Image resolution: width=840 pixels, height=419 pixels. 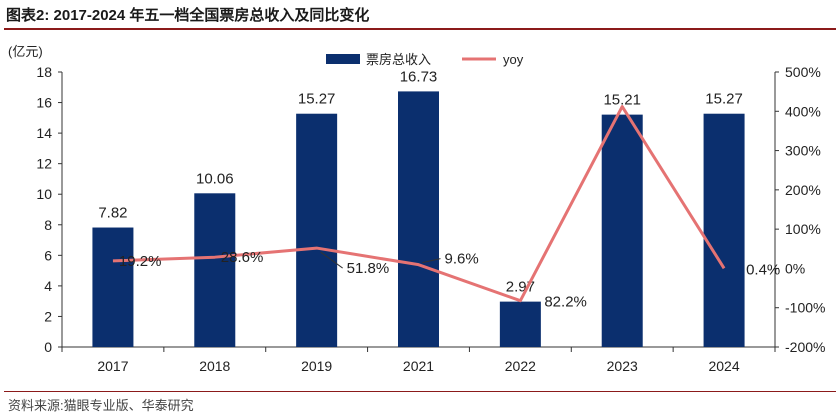 What do you see at coordinates (44, 194) in the screenshot?
I see `y-tick-label: 10` at bounding box center [44, 194].